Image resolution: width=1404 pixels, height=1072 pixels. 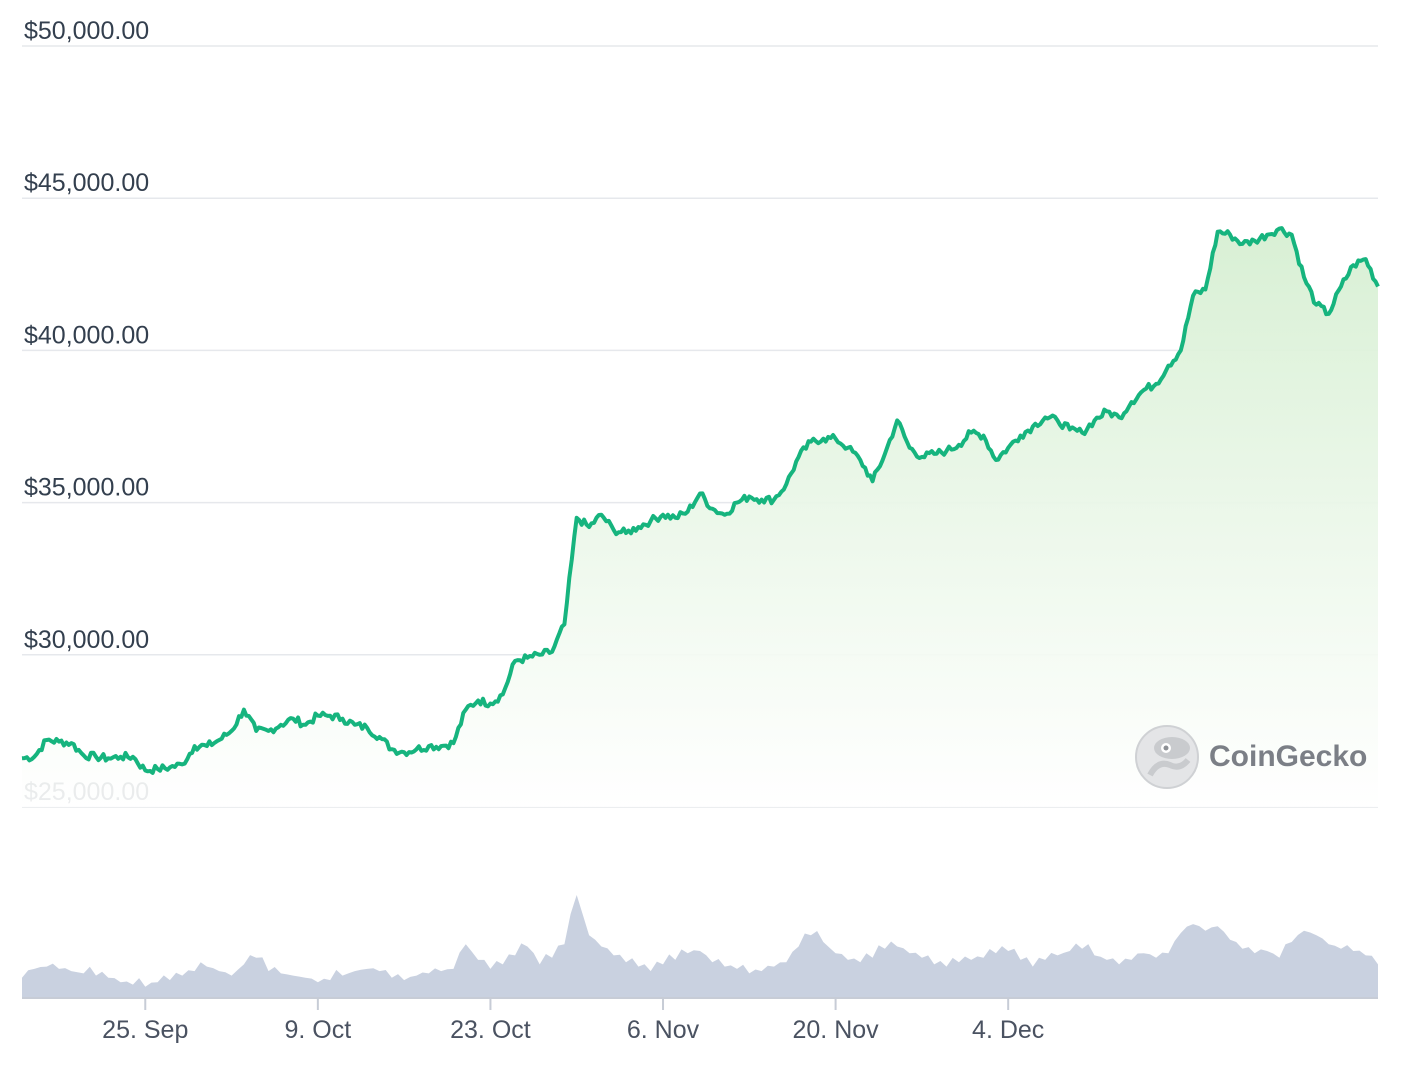 What do you see at coordinates (86, 31) in the screenshot?
I see `y-tick-label: $50,000.00` at bounding box center [86, 31].